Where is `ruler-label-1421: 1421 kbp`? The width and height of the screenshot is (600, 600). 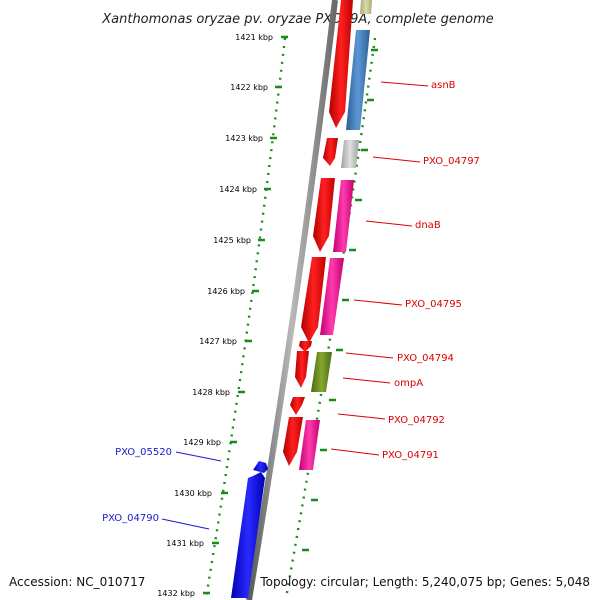 ruler-label-1421: 1421 kbp is located at coordinates (254, 37).